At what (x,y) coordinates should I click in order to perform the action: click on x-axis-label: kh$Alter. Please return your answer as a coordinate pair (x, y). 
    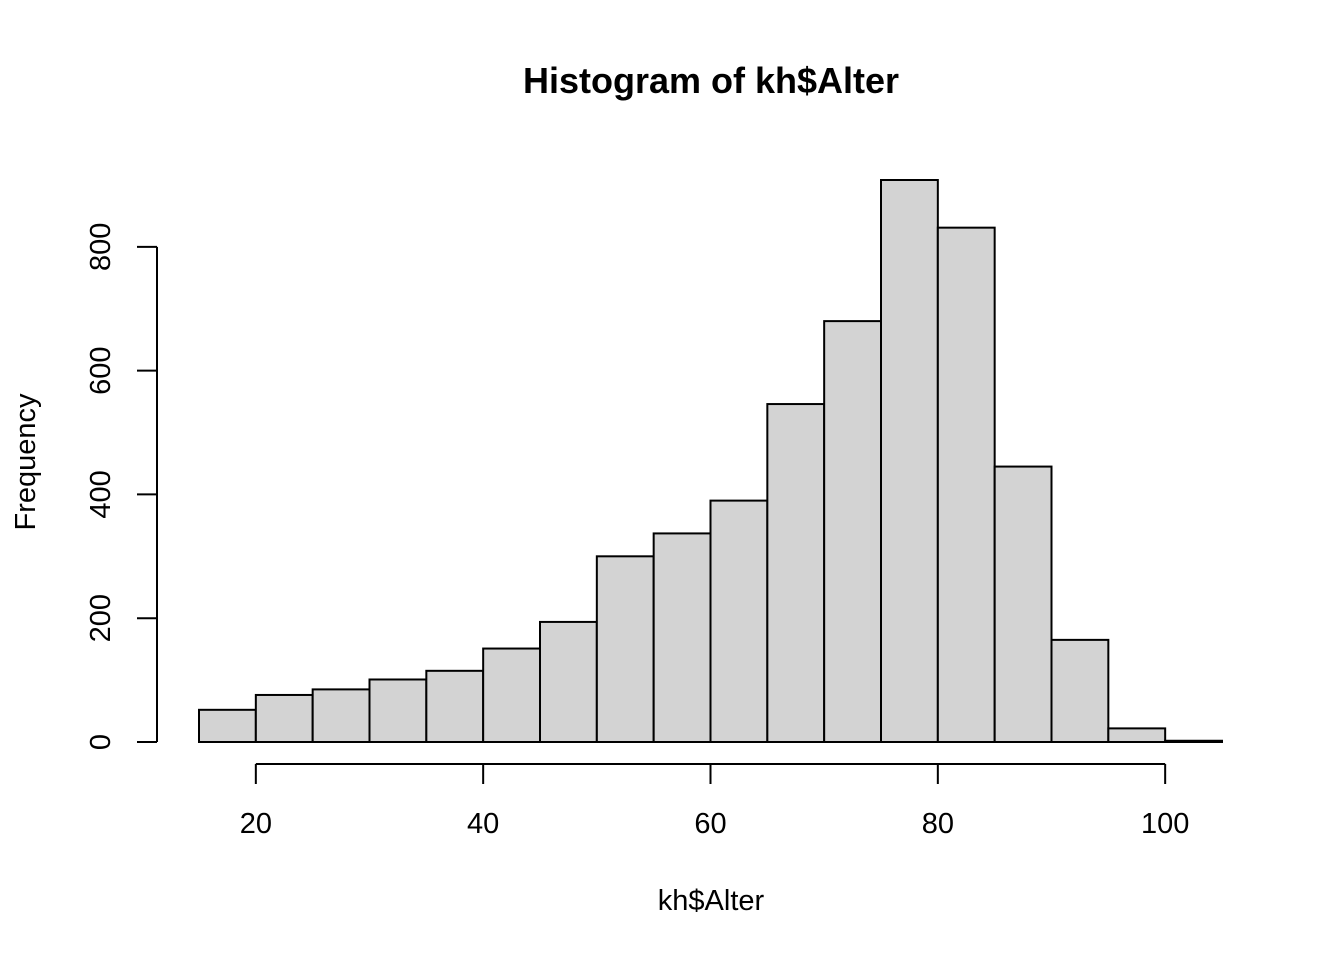
    Looking at the image, I should click on (711, 901).